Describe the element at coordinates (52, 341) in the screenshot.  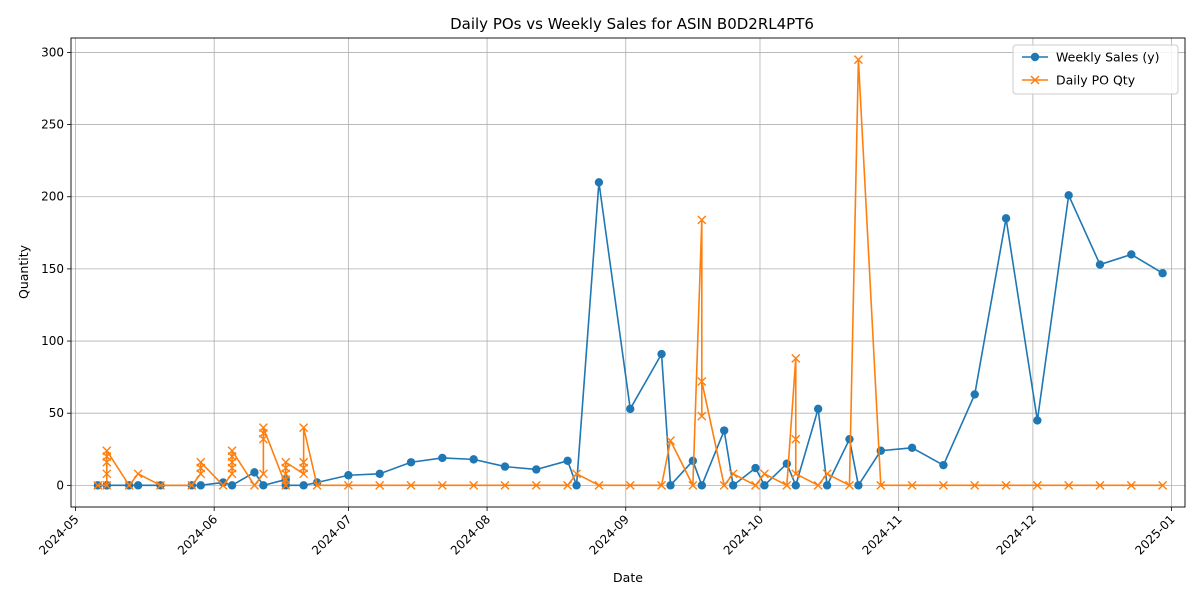
I see `y-tick-label: 100` at that location.